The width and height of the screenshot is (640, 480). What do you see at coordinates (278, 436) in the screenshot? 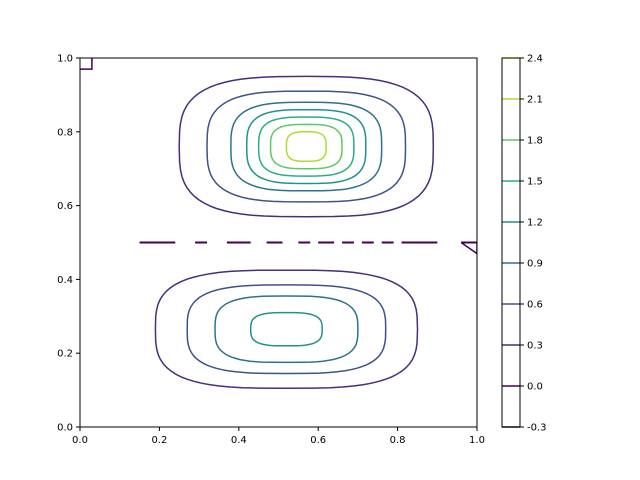
I see `x-axis: 0.0 0.2 0.4 0.6 0.8 1.0` at bounding box center [278, 436].